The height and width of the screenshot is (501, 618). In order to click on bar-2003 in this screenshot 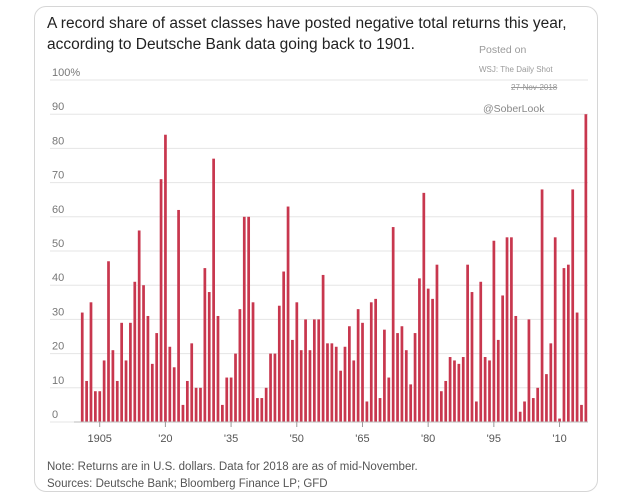, I will do `click(529, 370)`.